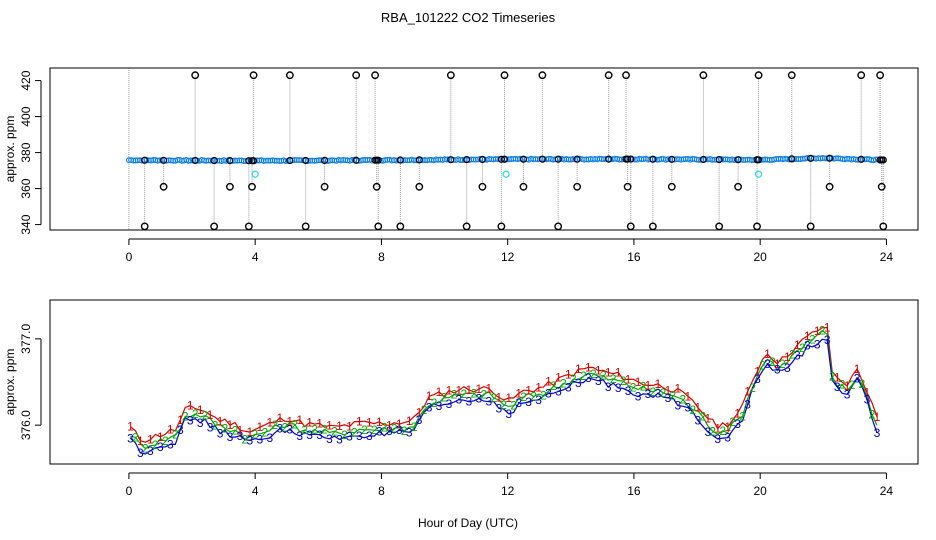 The width and height of the screenshot is (936, 540). Describe the element at coordinates (255, 257) in the screenshot. I see `top-x-tick-label-4: 4` at that location.